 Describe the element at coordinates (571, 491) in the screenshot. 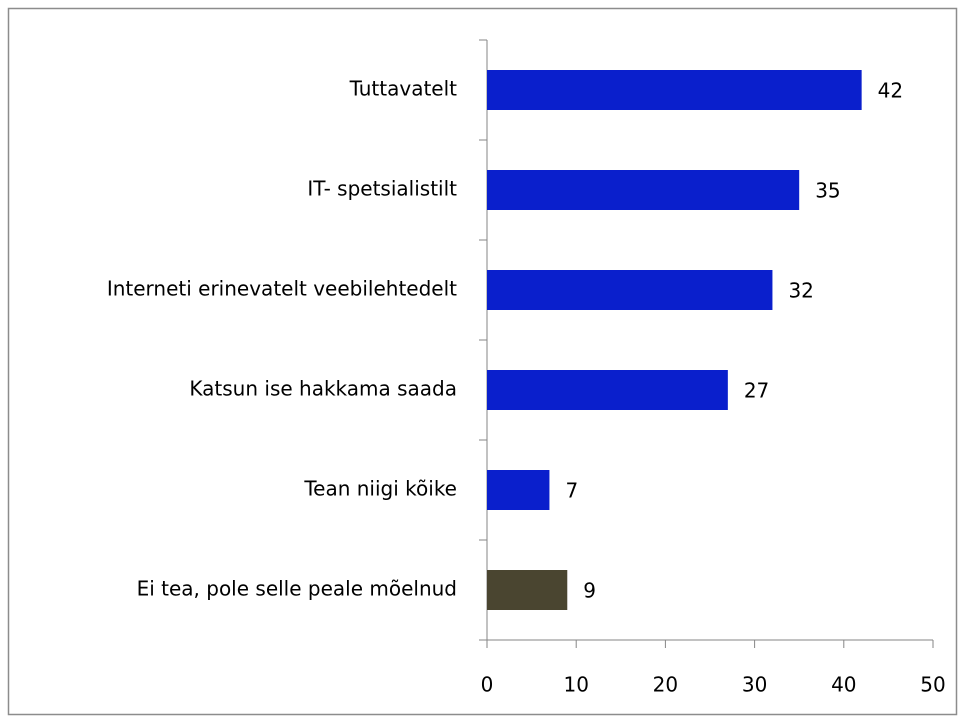

I see `value-label: 7` at that location.